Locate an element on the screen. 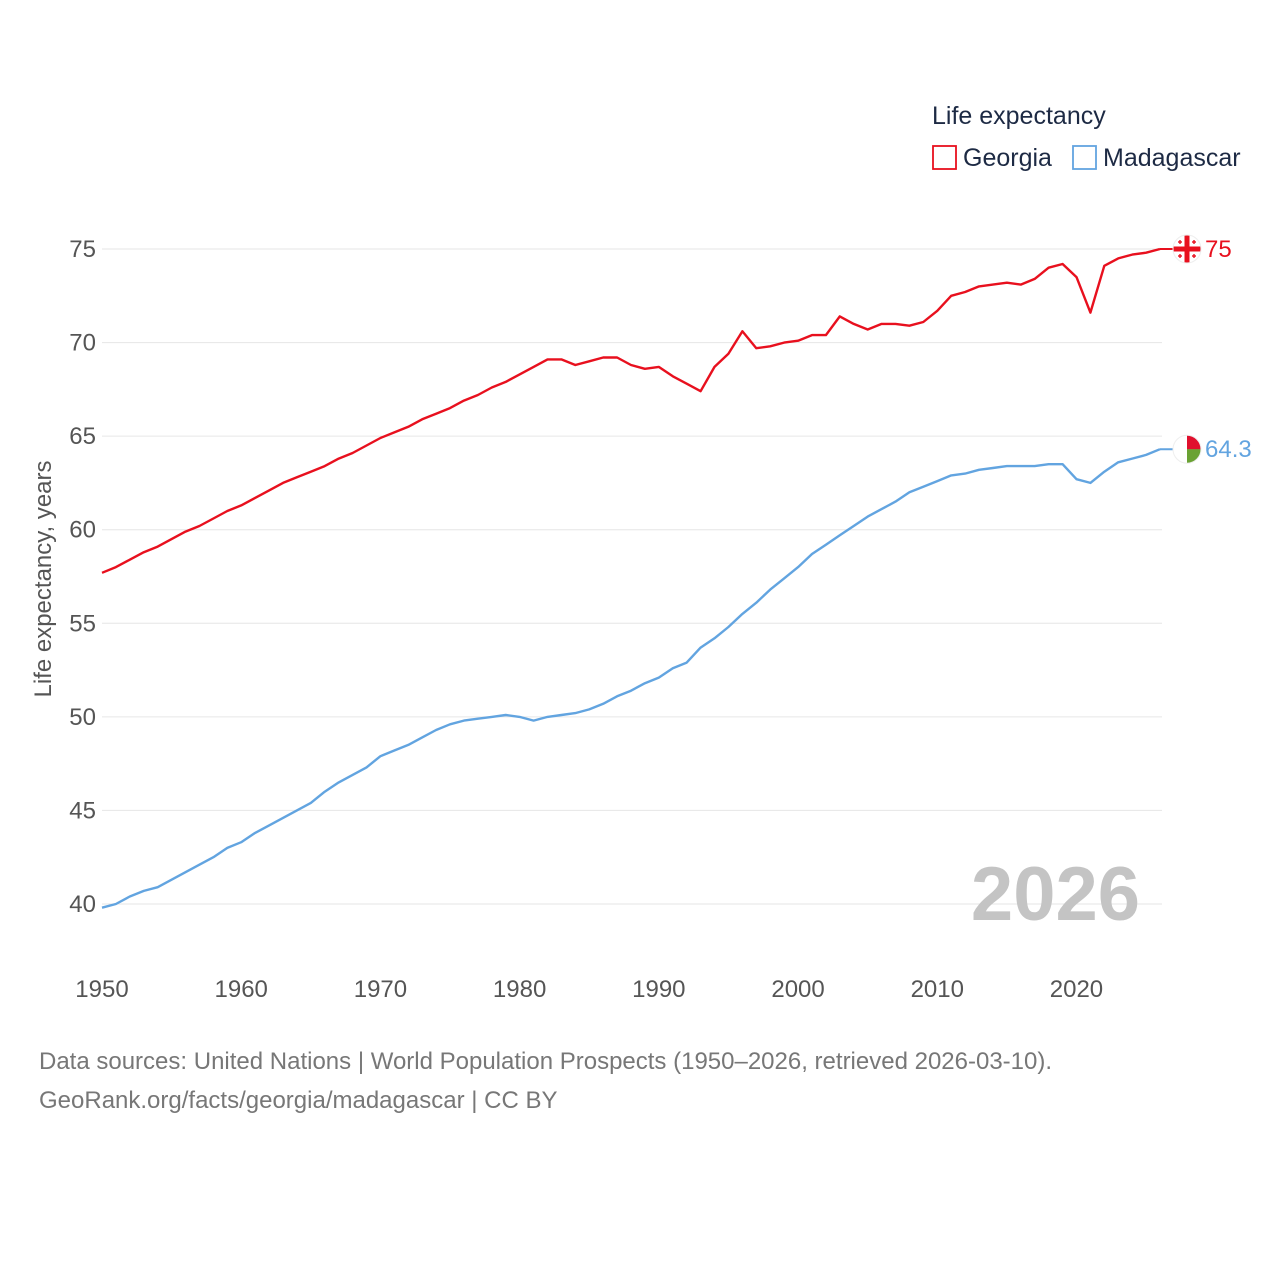 Image resolution: width=1280 pixels, height=1280 pixels. x-tick-label-2020: 2020 is located at coordinates (1076, 989).